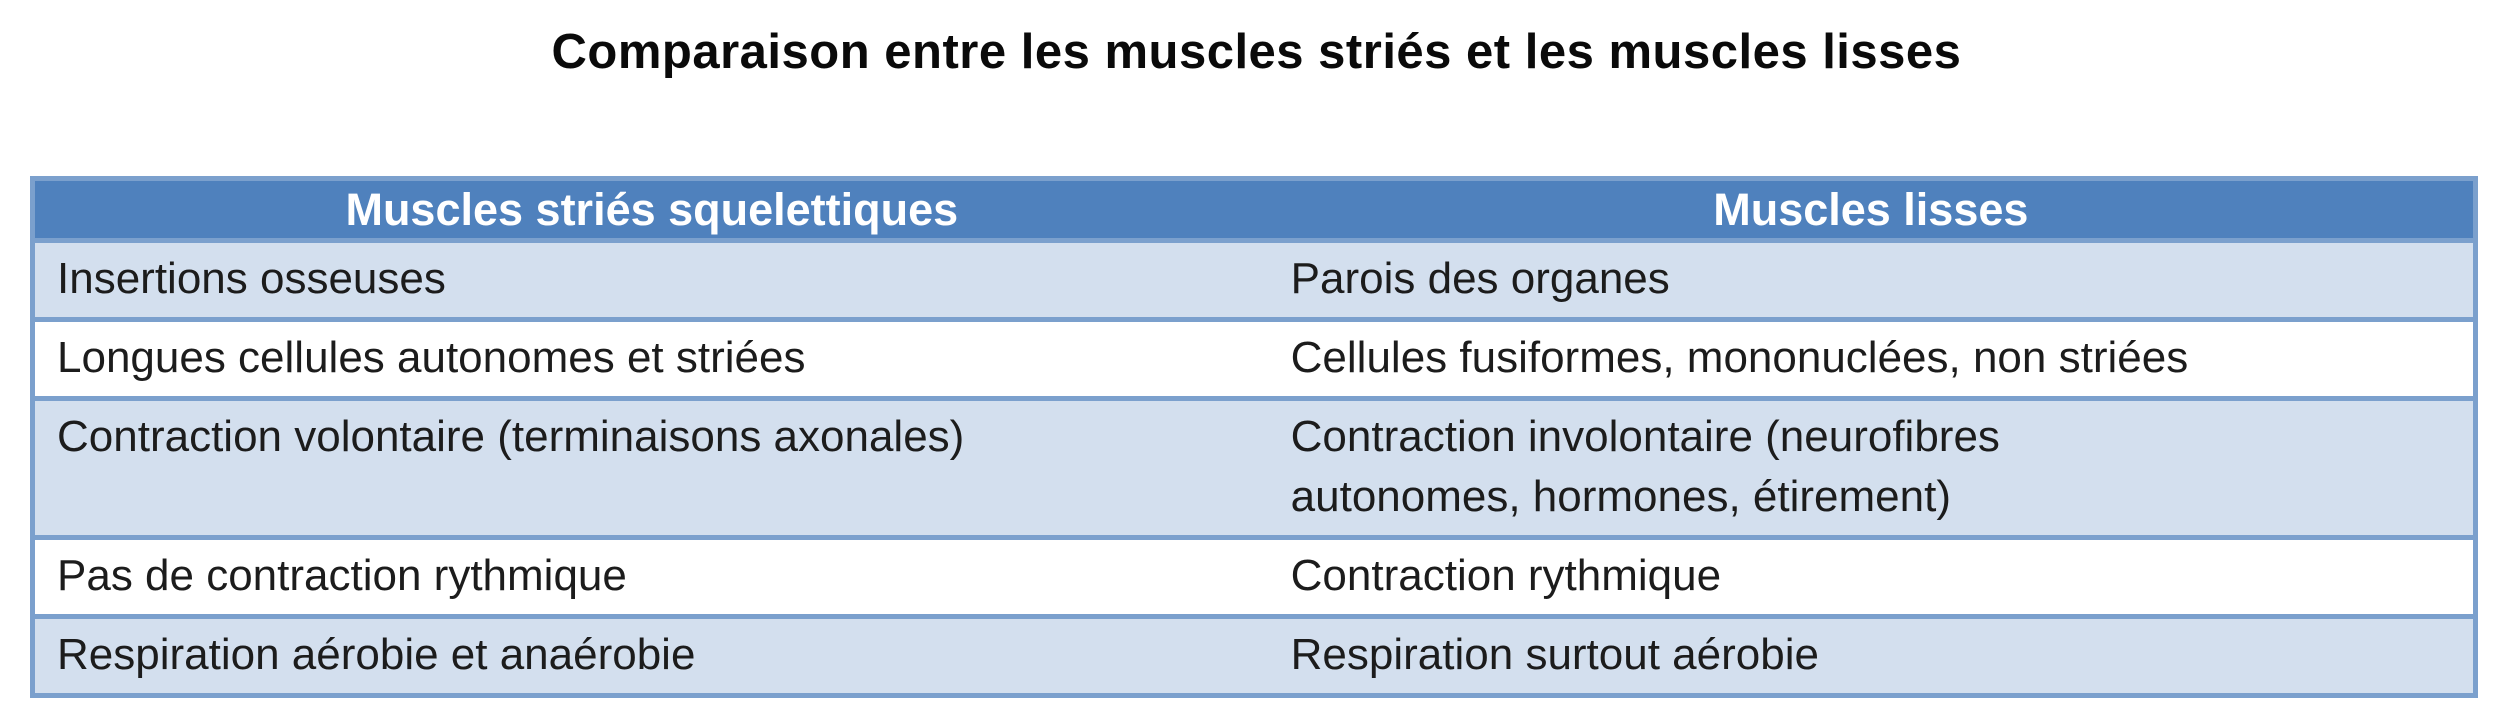 The height and width of the screenshot is (709, 2513). What do you see at coordinates (1872, 210) in the screenshot?
I see `column-header-muscles-lisses: Muscles lisses` at bounding box center [1872, 210].